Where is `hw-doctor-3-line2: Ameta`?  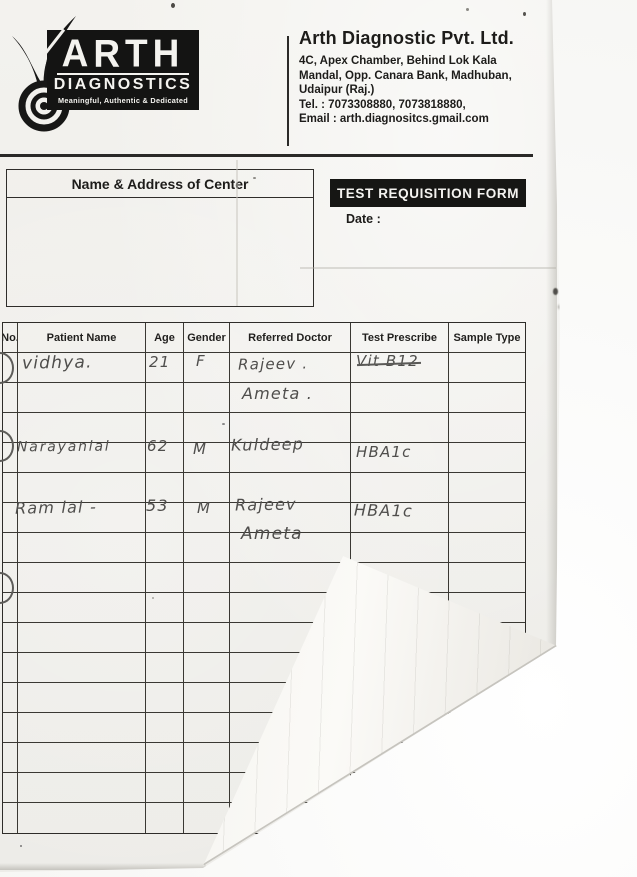
hw-doctor-3-line2: Ameta is located at coordinates (272, 534).